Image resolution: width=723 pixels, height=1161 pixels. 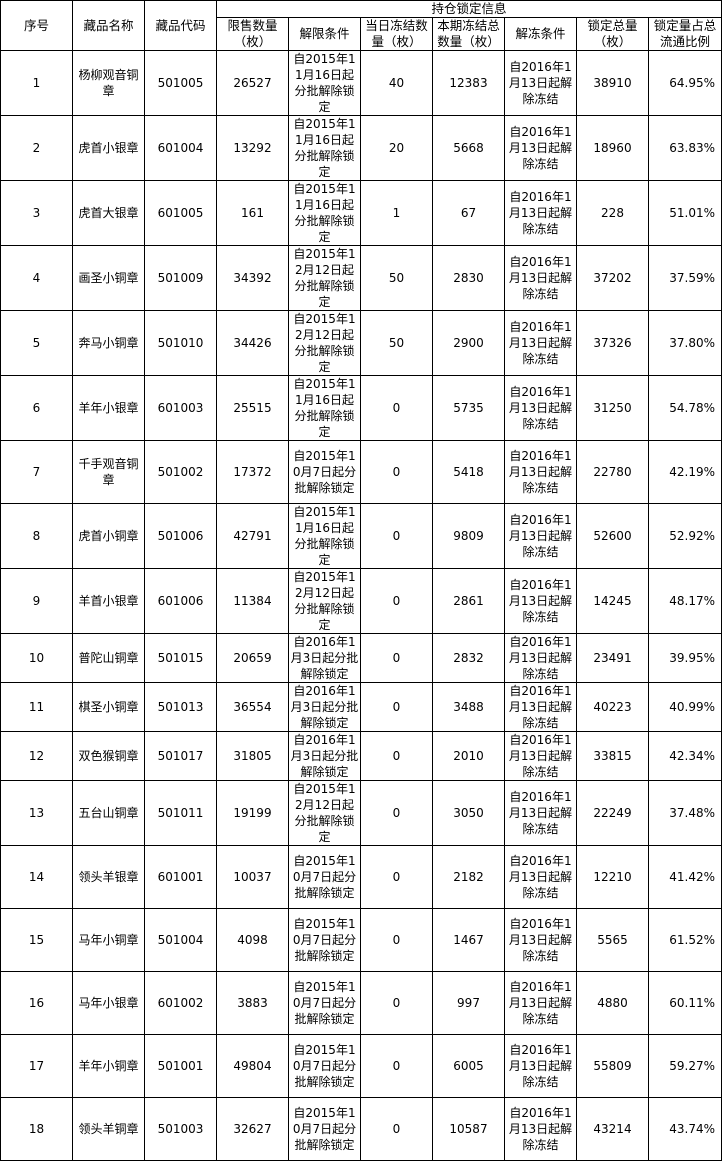 What do you see at coordinates (685, 1129) in the screenshot?
I see `cell-locked-ratio: 43.74%` at bounding box center [685, 1129].